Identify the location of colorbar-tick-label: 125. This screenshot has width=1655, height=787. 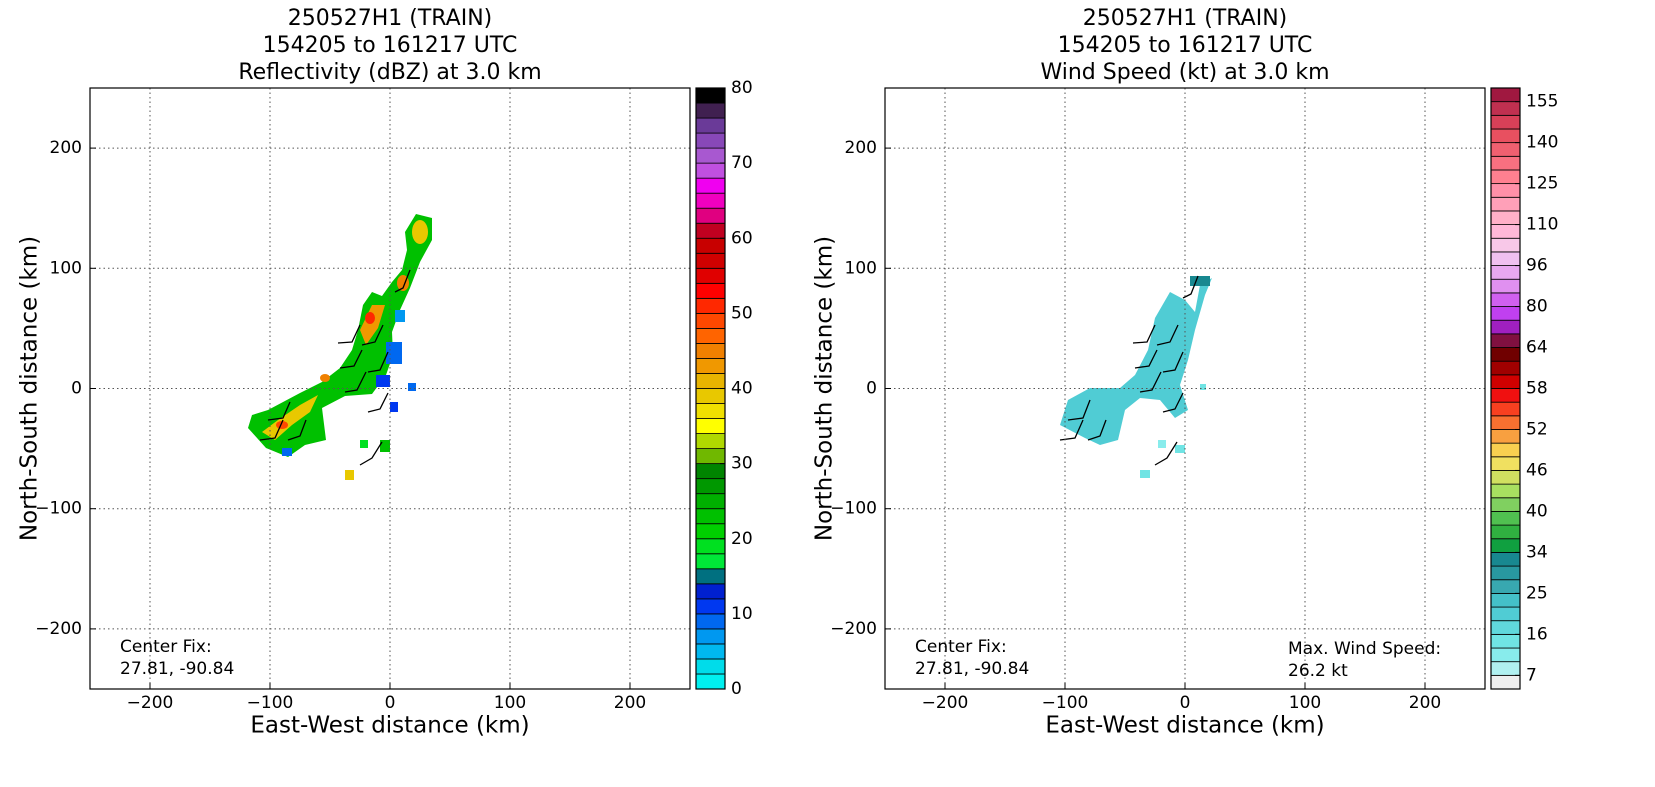
(1542, 184).